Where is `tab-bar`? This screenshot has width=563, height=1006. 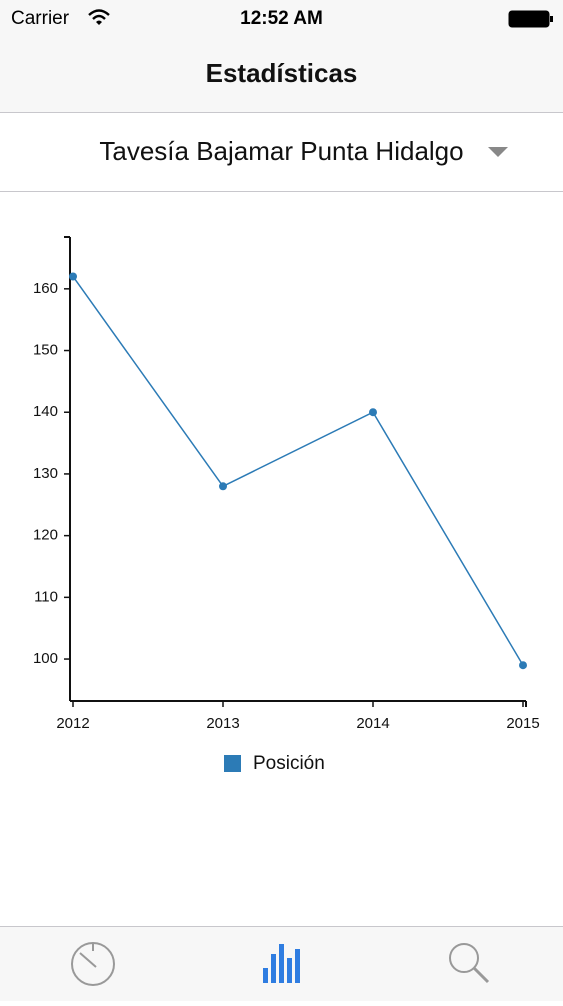
tab-bar is located at coordinates (281, 963).